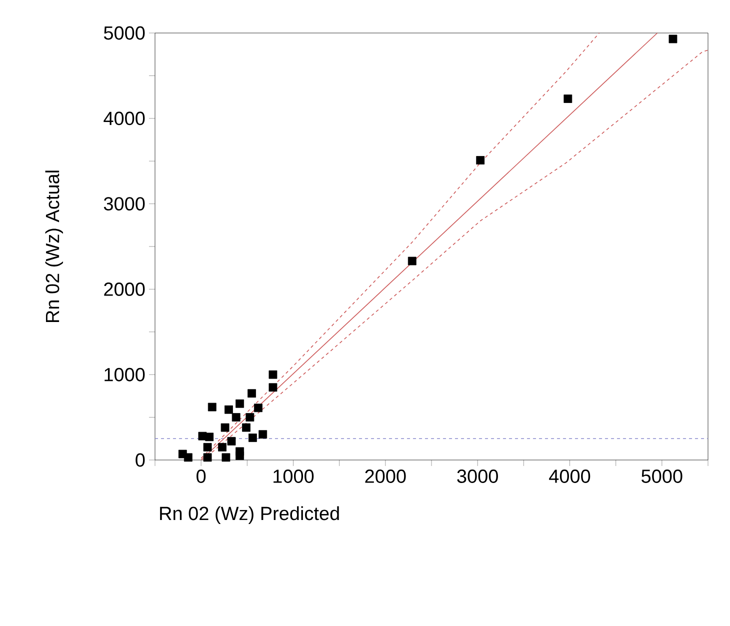 The height and width of the screenshot is (626, 730). What do you see at coordinates (124, 204) in the screenshot?
I see `y-tick-label: 3000` at bounding box center [124, 204].